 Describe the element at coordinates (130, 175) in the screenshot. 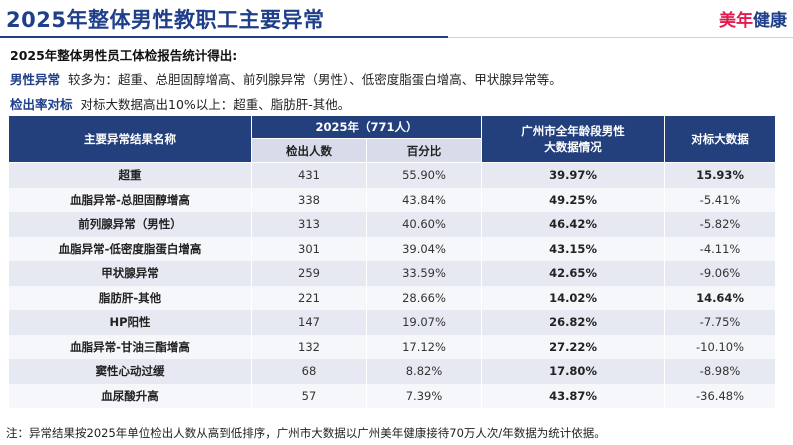

I see `cell-name: 超重` at that location.